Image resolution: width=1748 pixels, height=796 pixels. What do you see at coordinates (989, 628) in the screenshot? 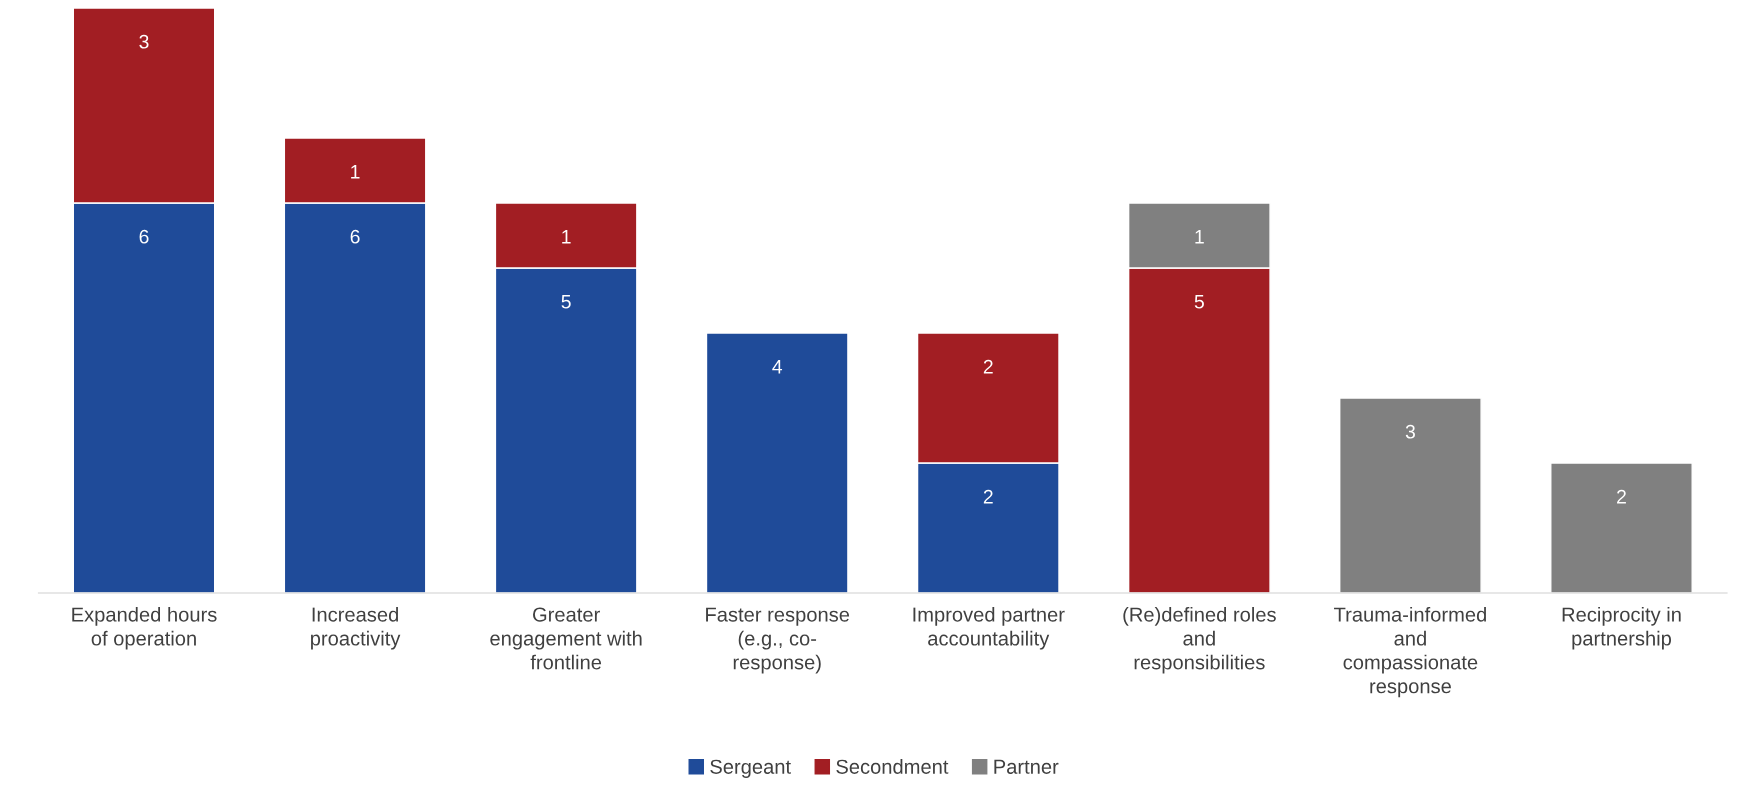
I see `x-tick-label: Improved partner accountability` at bounding box center [989, 628].